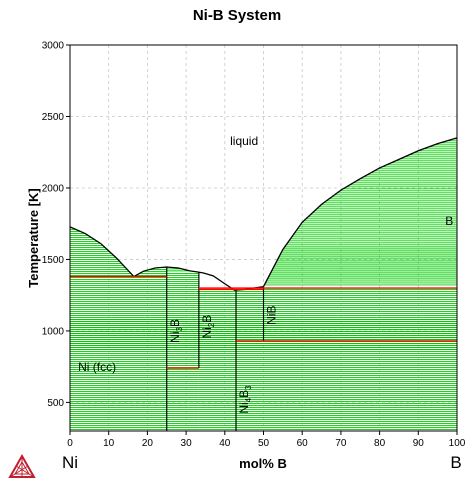  What do you see at coordinates (109, 443) in the screenshot?
I see `x-tick-label: 10` at bounding box center [109, 443].